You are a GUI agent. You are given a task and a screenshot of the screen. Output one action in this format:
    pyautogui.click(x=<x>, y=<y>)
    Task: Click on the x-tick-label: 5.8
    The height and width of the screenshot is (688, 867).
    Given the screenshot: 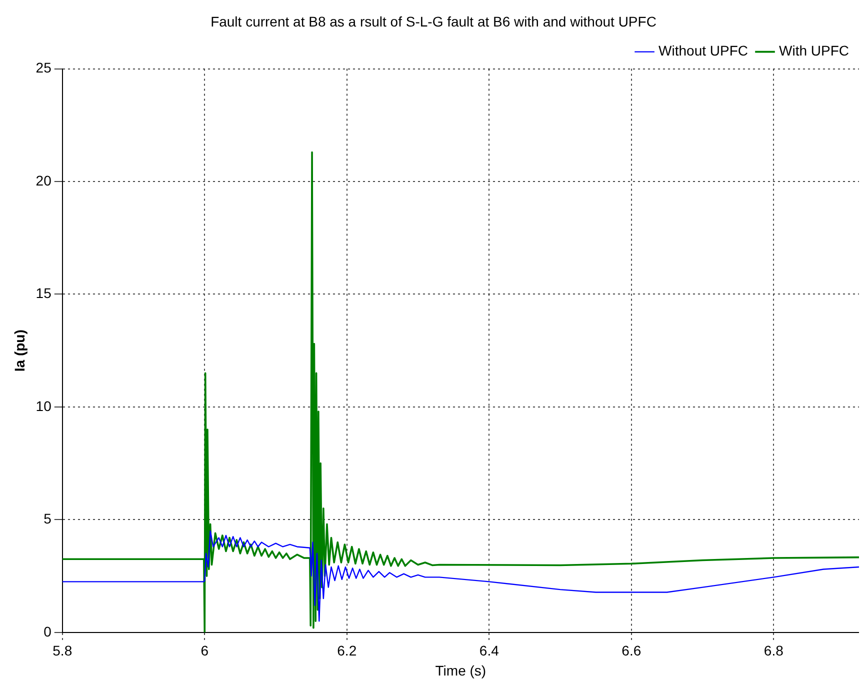 What is the action you would take?
    pyautogui.click(x=62, y=650)
    